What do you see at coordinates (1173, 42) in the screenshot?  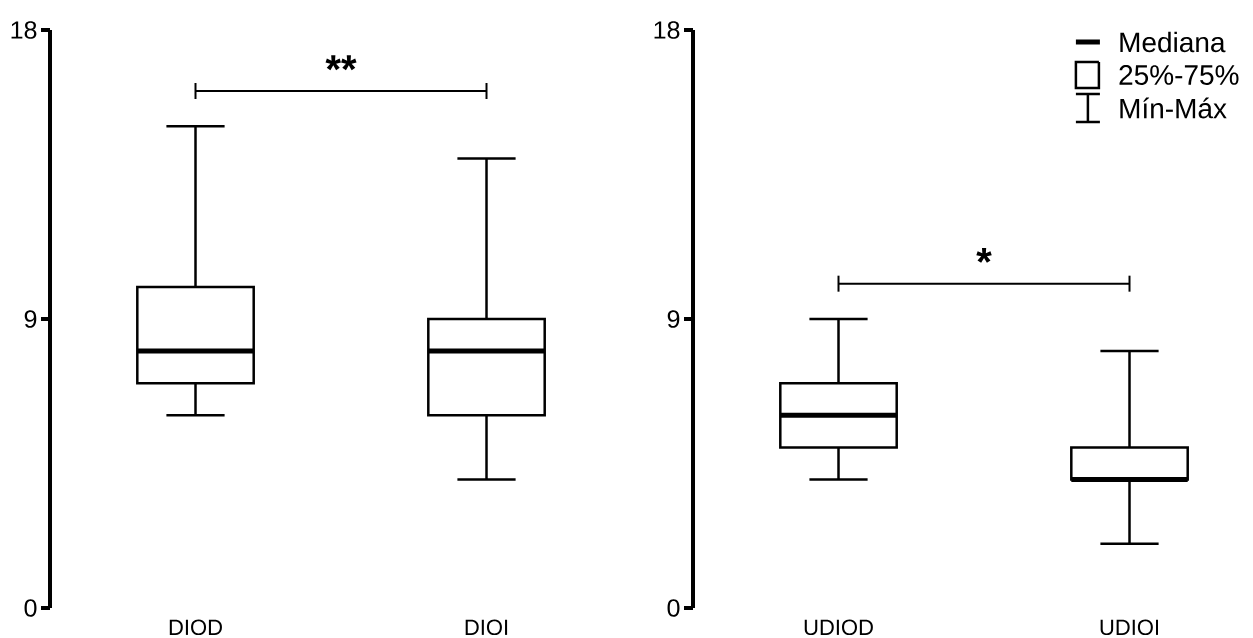 I see `annotation: Mediana` at bounding box center [1173, 42].